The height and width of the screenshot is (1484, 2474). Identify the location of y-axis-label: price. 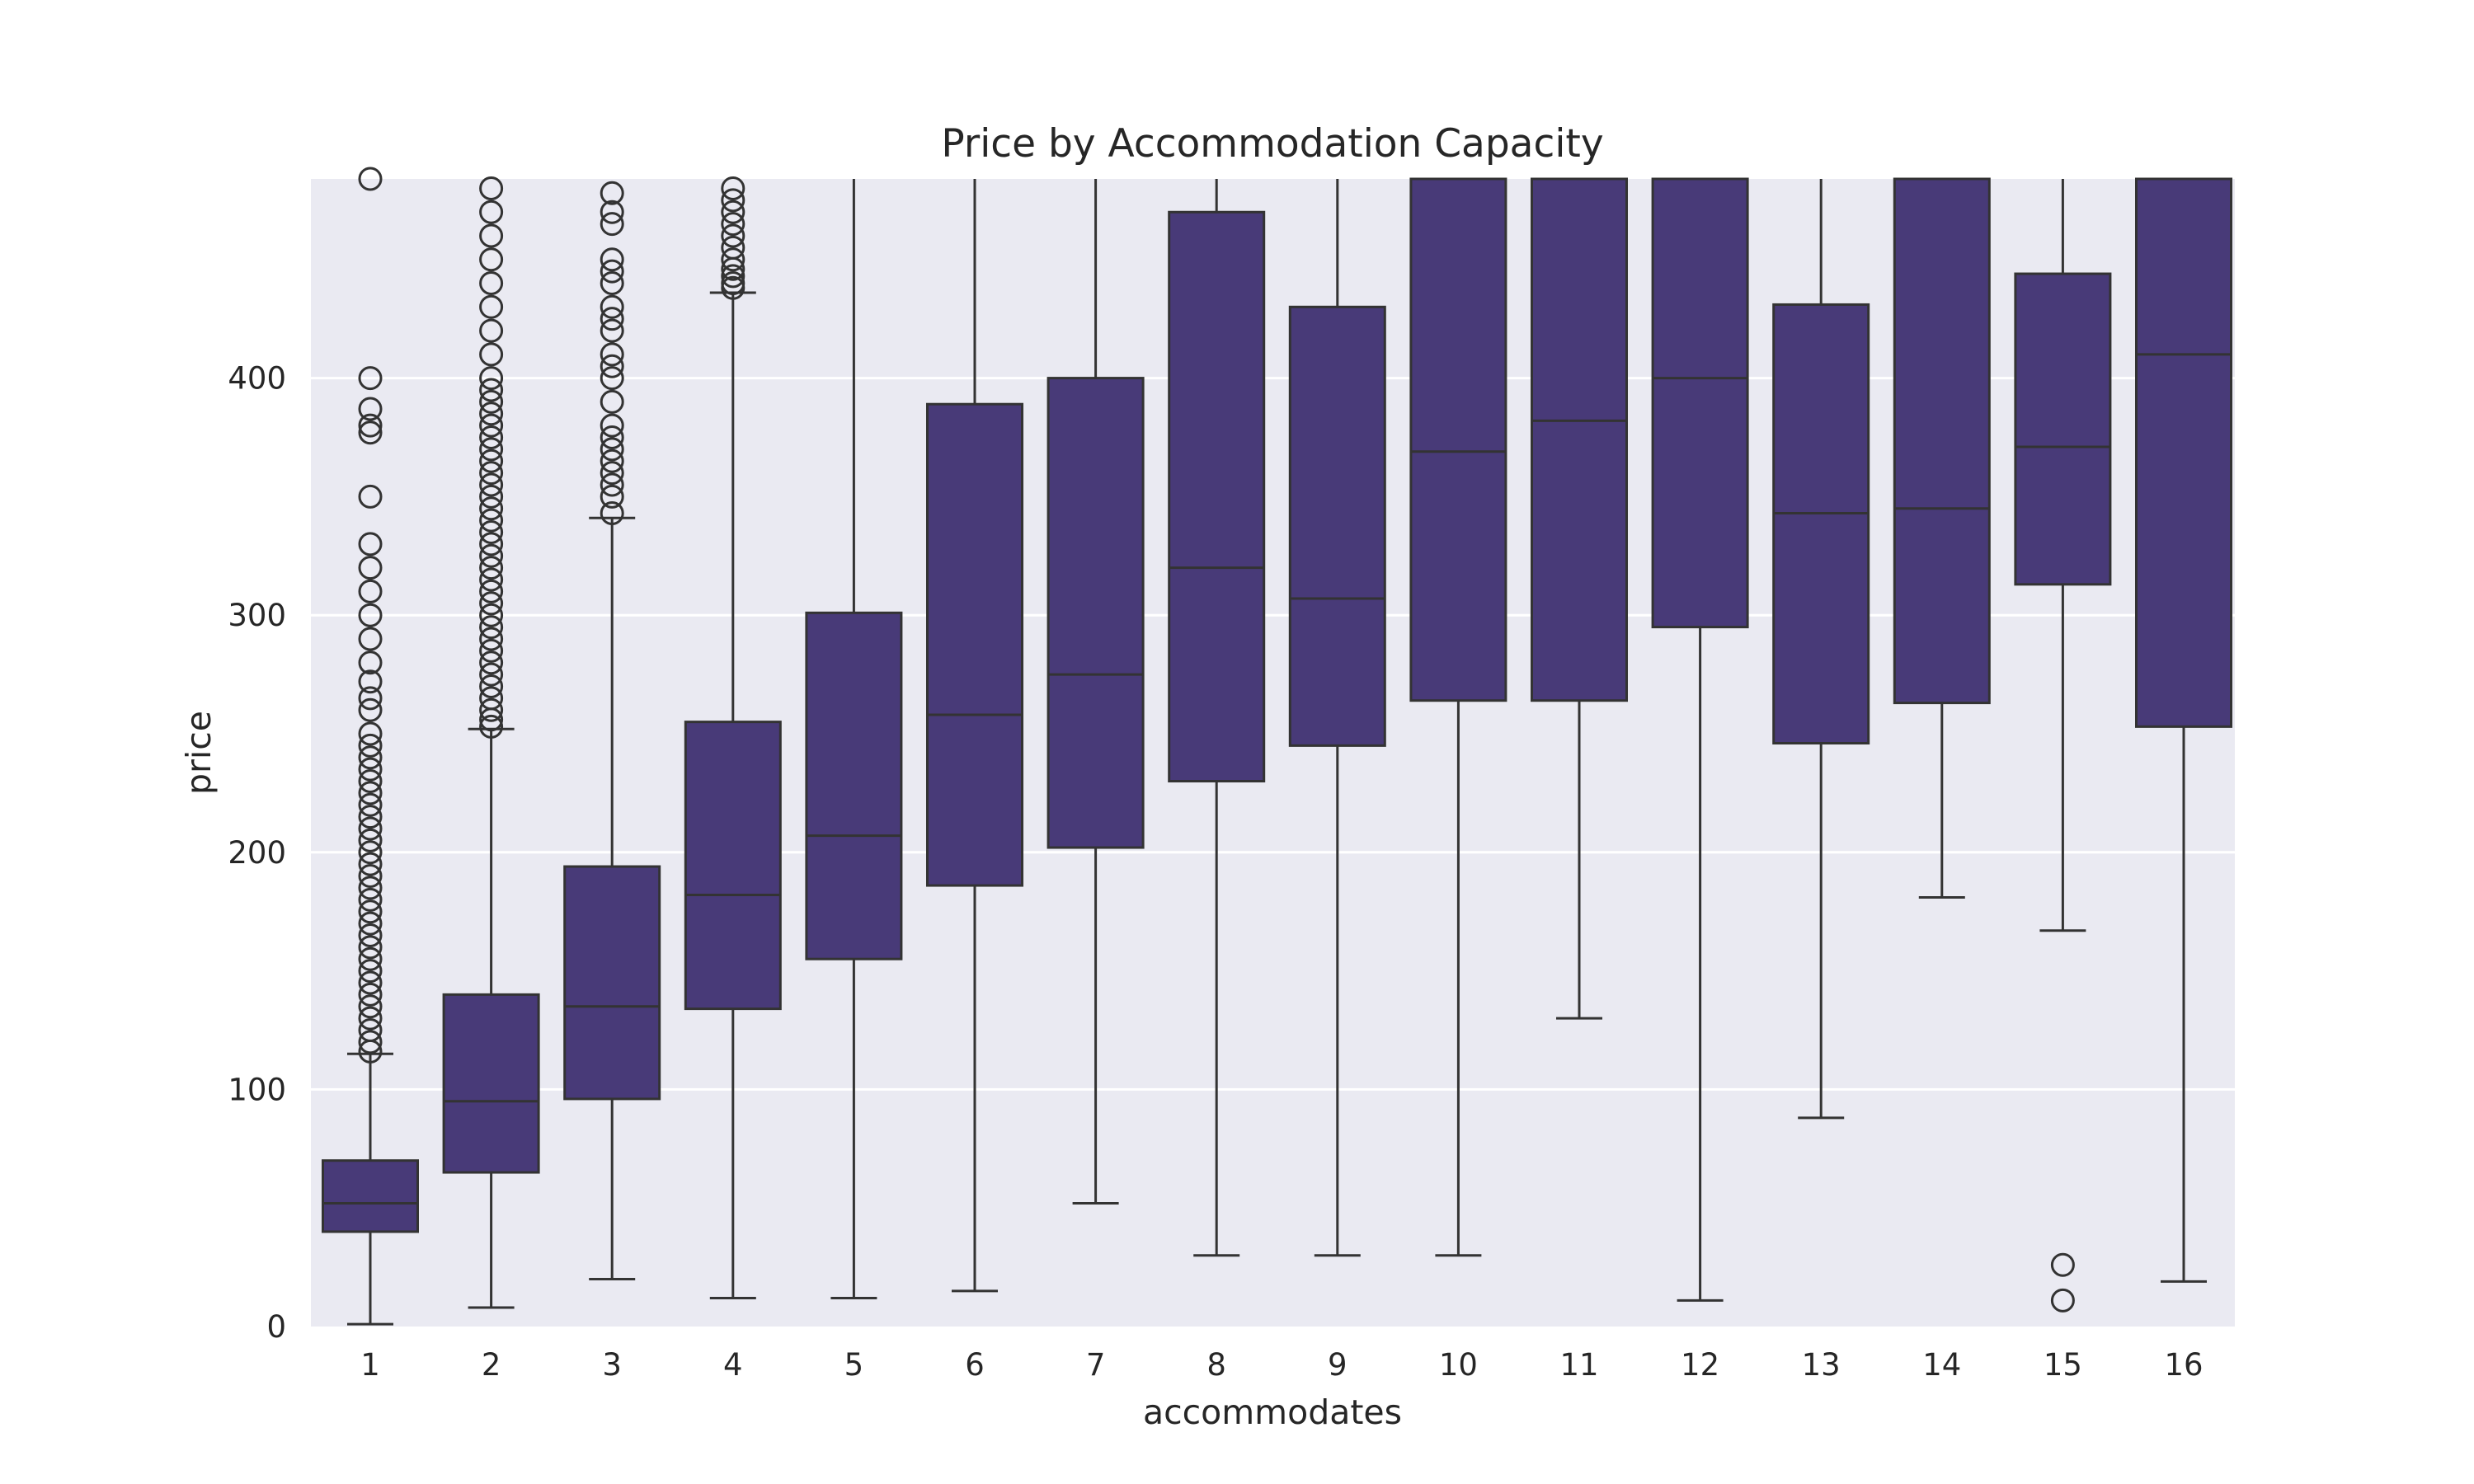
(199, 753).